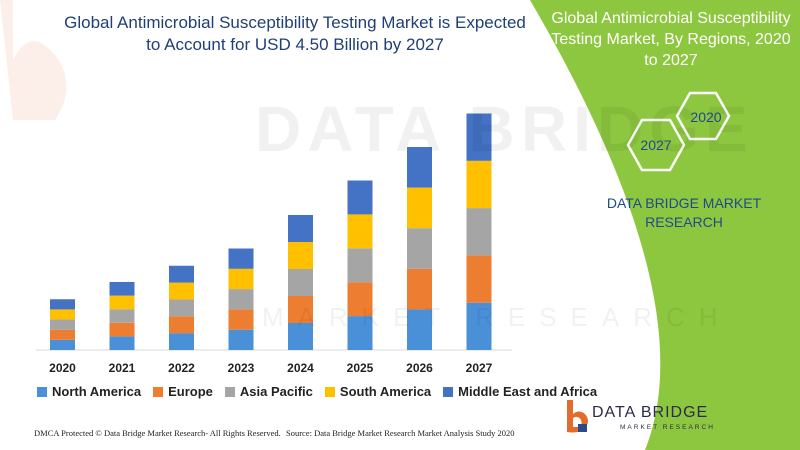 This screenshot has height=450, width=800. What do you see at coordinates (479, 368) in the screenshot?
I see `x-tick-label: 2027` at bounding box center [479, 368].